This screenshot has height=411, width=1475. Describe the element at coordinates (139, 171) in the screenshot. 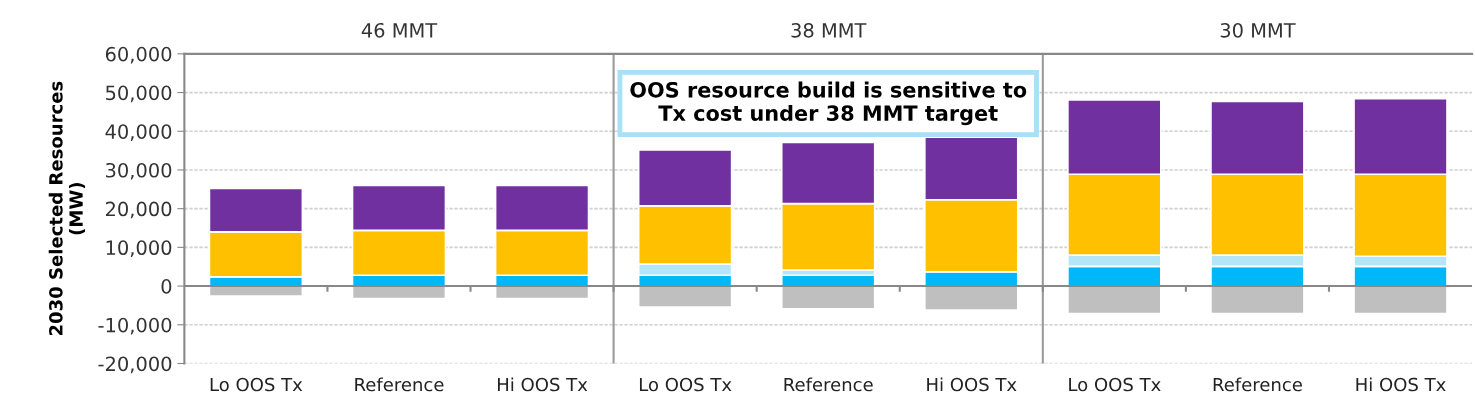

I see `y-tick-label: 30,000` at that location.